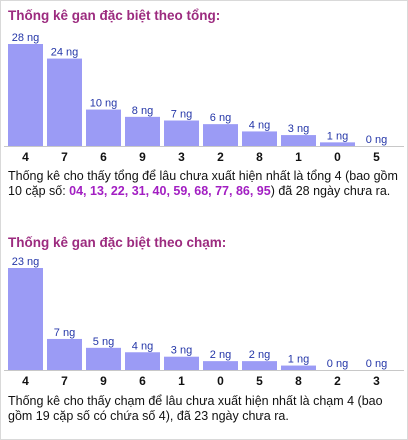  Describe the element at coordinates (103, 342) in the screenshot. I see `bar-value-label: 5 ng` at that location.